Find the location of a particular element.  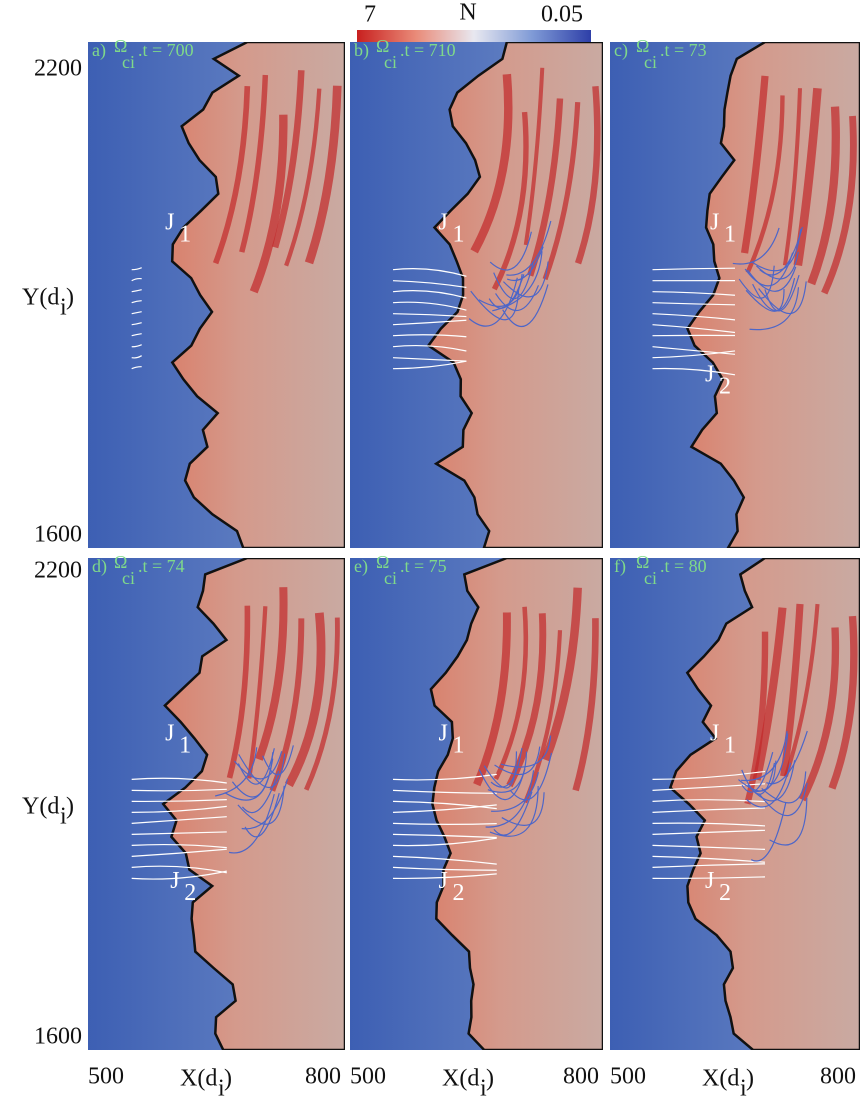

panel: f) Ωci.t = 80J 1J 2 is located at coordinates (735, 801).